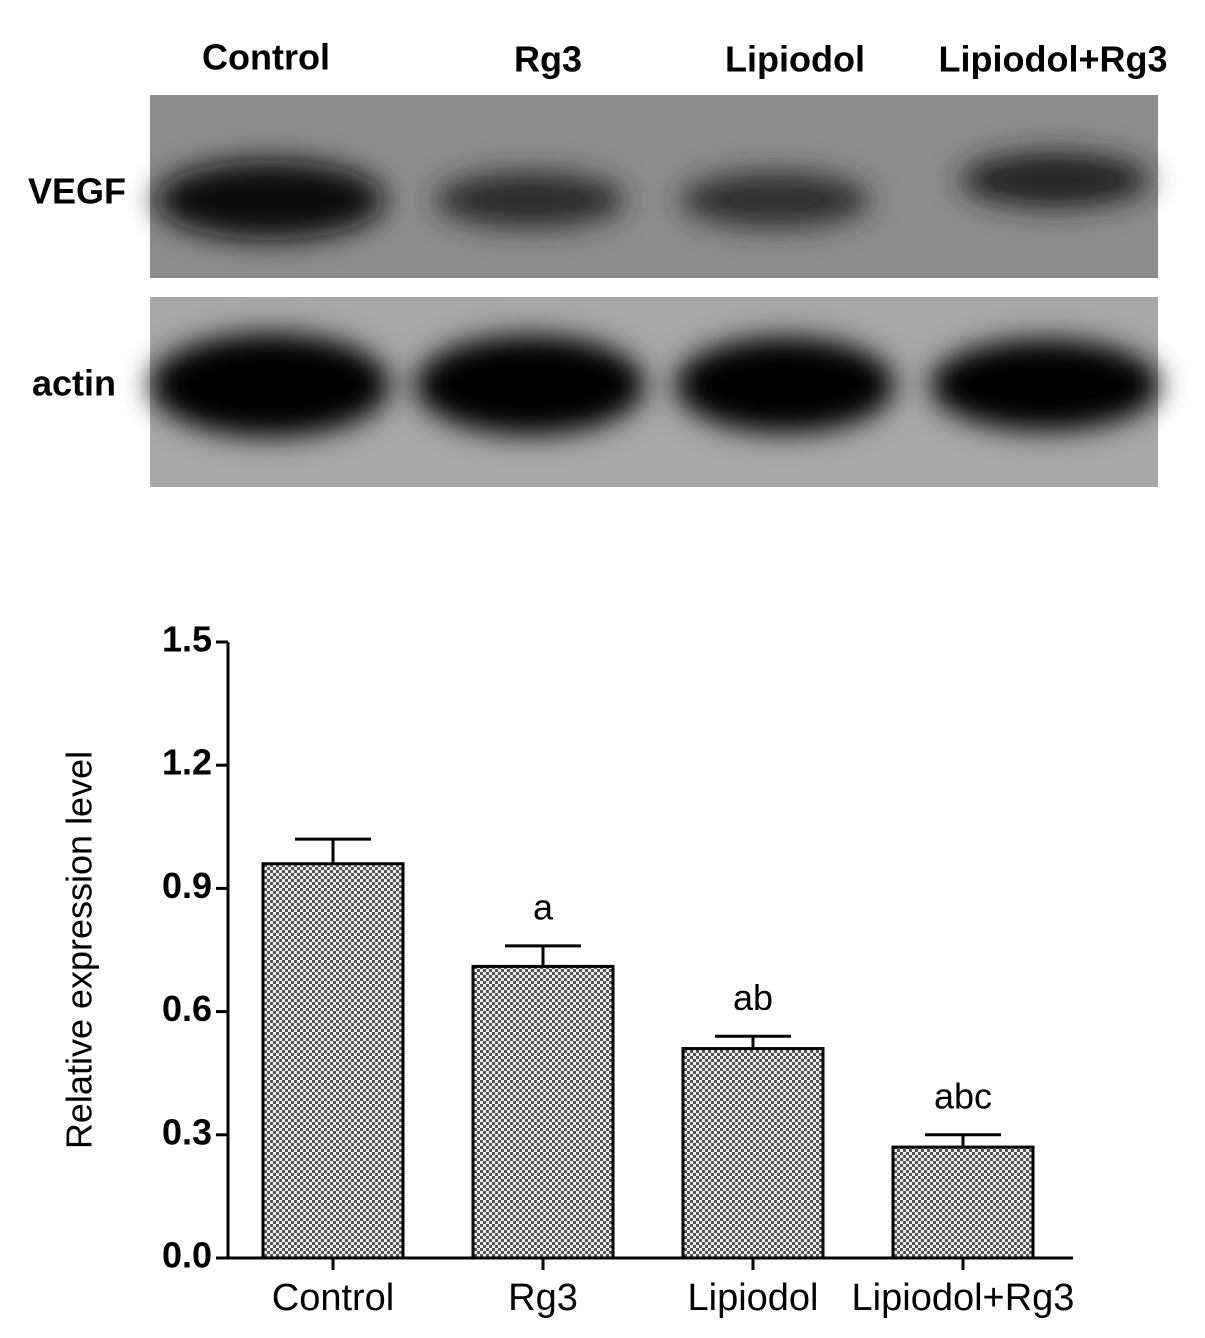 Image resolution: width=1205 pixels, height=1338 pixels. Describe the element at coordinates (187, 1255) in the screenshot. I see `y-tick-label: 0.0` at that location.